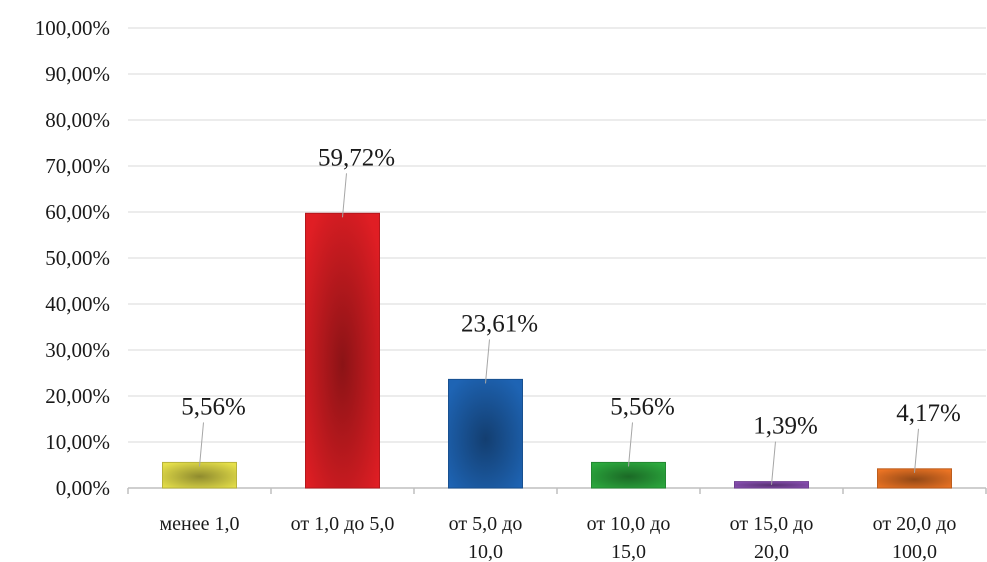 This screenshot has height=562, width=987. I want to click on y-tick-label: 100,00%, so click(72, 28).